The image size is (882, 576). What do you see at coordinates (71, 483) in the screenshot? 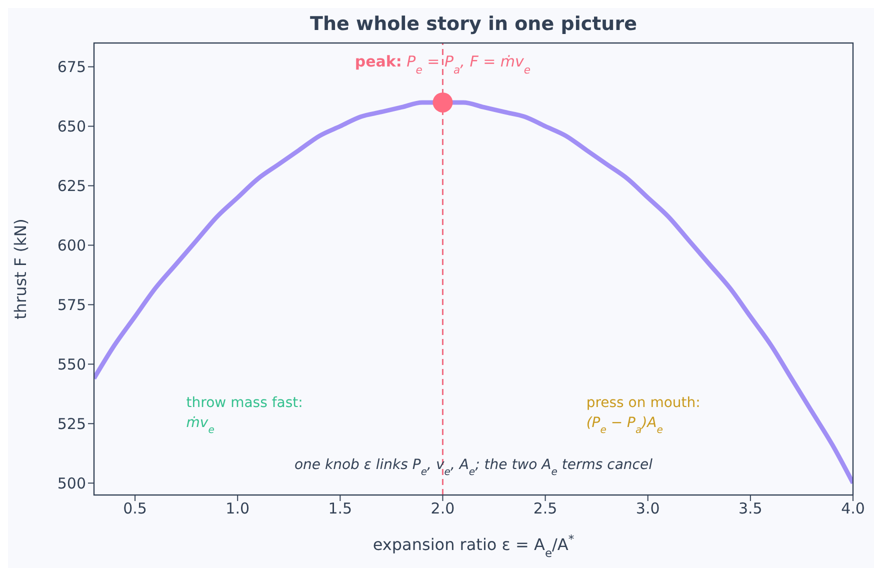
I see `y-tick-label: 500` at bounding box center [71, 483].